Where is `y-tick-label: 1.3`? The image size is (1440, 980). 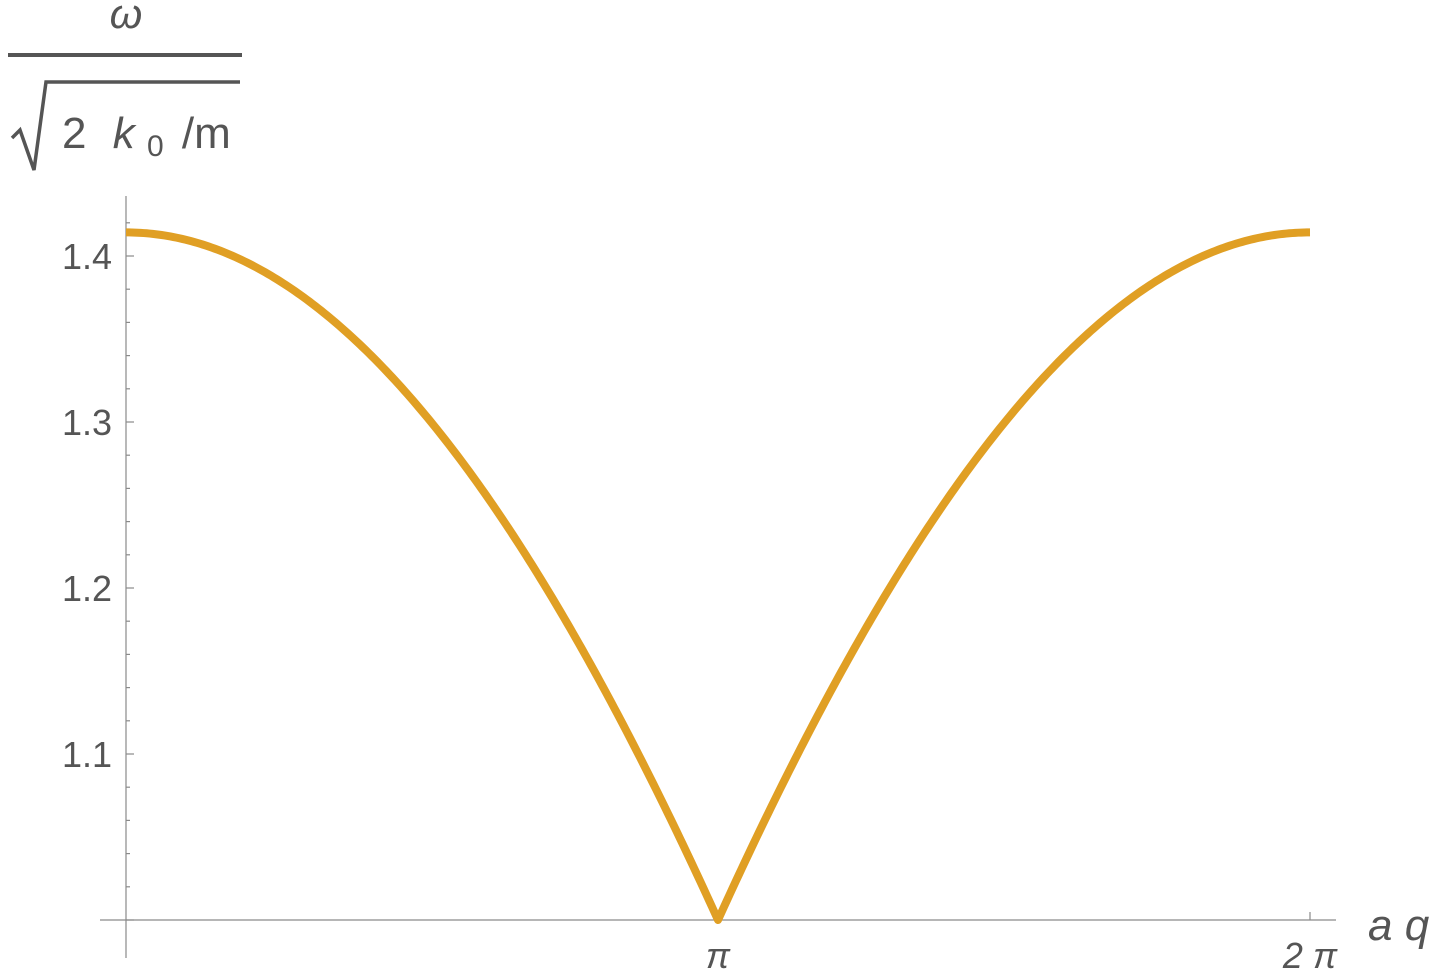
y-tick-label: 1.3 is located at coordinates (87, 422).